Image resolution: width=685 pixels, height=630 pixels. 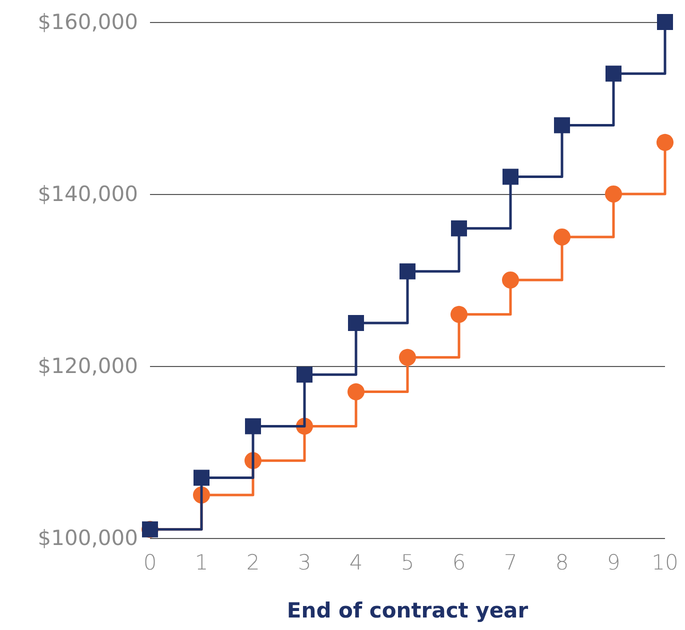 What do you see at coordinates (150, 562) in the screenshot?
I see `x-tick-label: 0` at bounding box center [150, 562].